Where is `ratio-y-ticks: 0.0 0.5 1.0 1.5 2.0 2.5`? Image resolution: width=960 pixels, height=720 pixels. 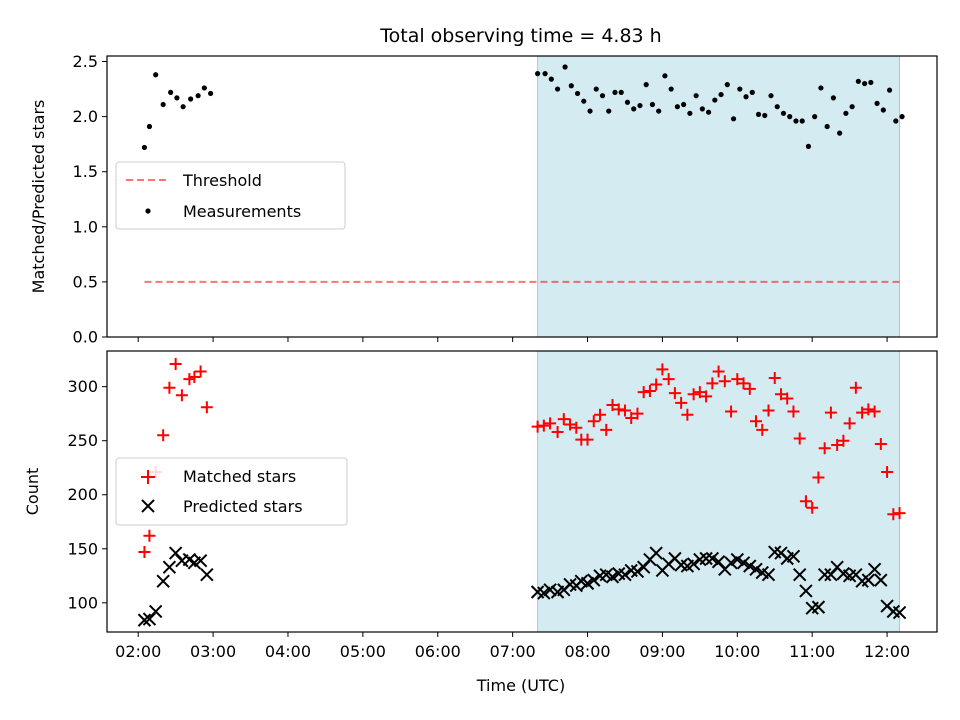
ratio-y-ticks: 0.0 0.5 1.0 1.5 2.0 2.5 is located at coordinates (90, 199).